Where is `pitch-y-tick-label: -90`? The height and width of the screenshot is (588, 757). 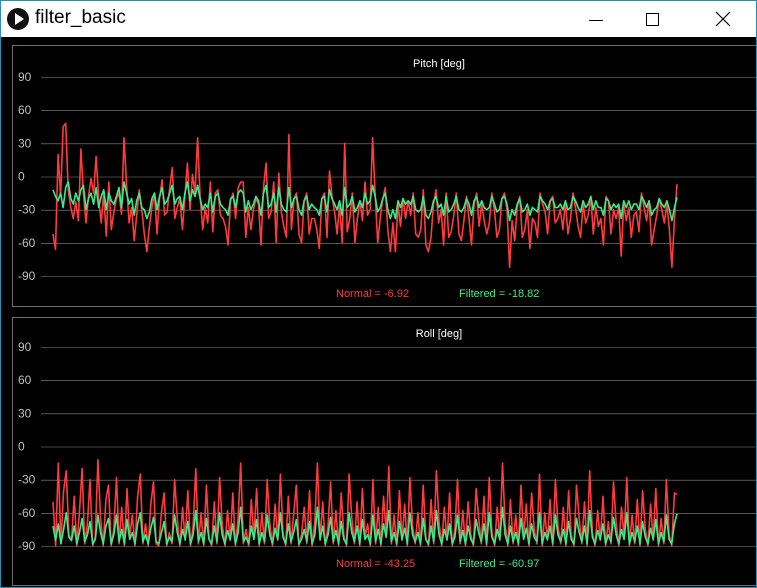
pitch-y-tick-label: -90 is located at coordinates (27, 276).